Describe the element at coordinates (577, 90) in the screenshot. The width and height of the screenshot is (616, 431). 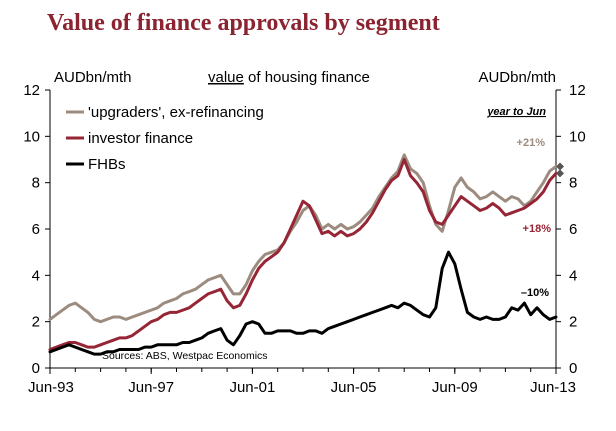
I see `y-tick-label-right: 12` at that location.